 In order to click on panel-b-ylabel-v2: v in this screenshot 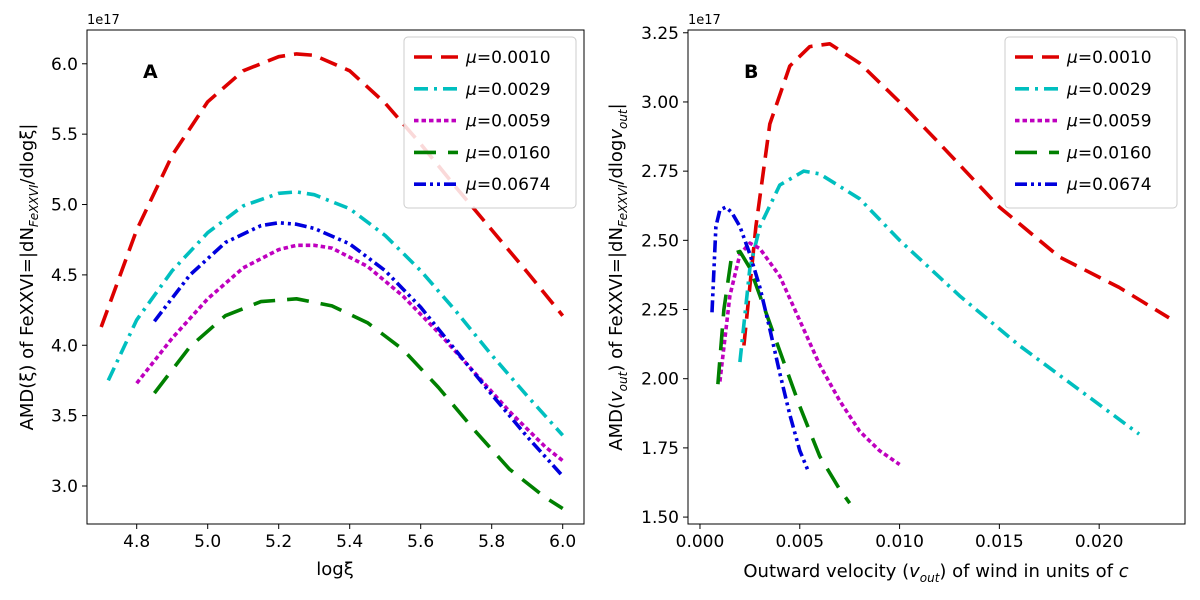, I will do `click(616, 134)`.